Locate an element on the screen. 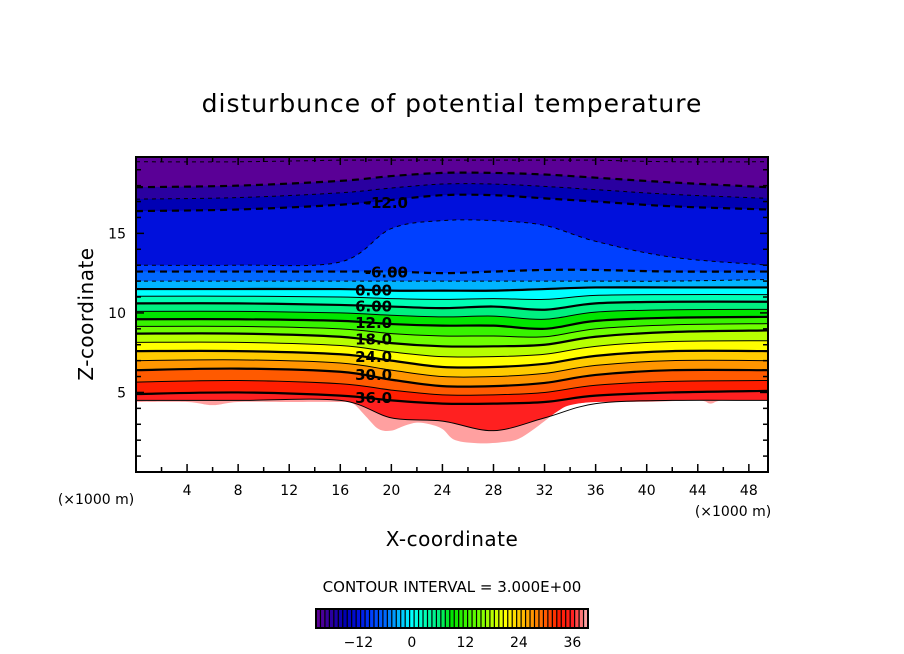 This screenshot has width=904, height=654. contour-label: 6.00 is located at coordinates (373, 306).